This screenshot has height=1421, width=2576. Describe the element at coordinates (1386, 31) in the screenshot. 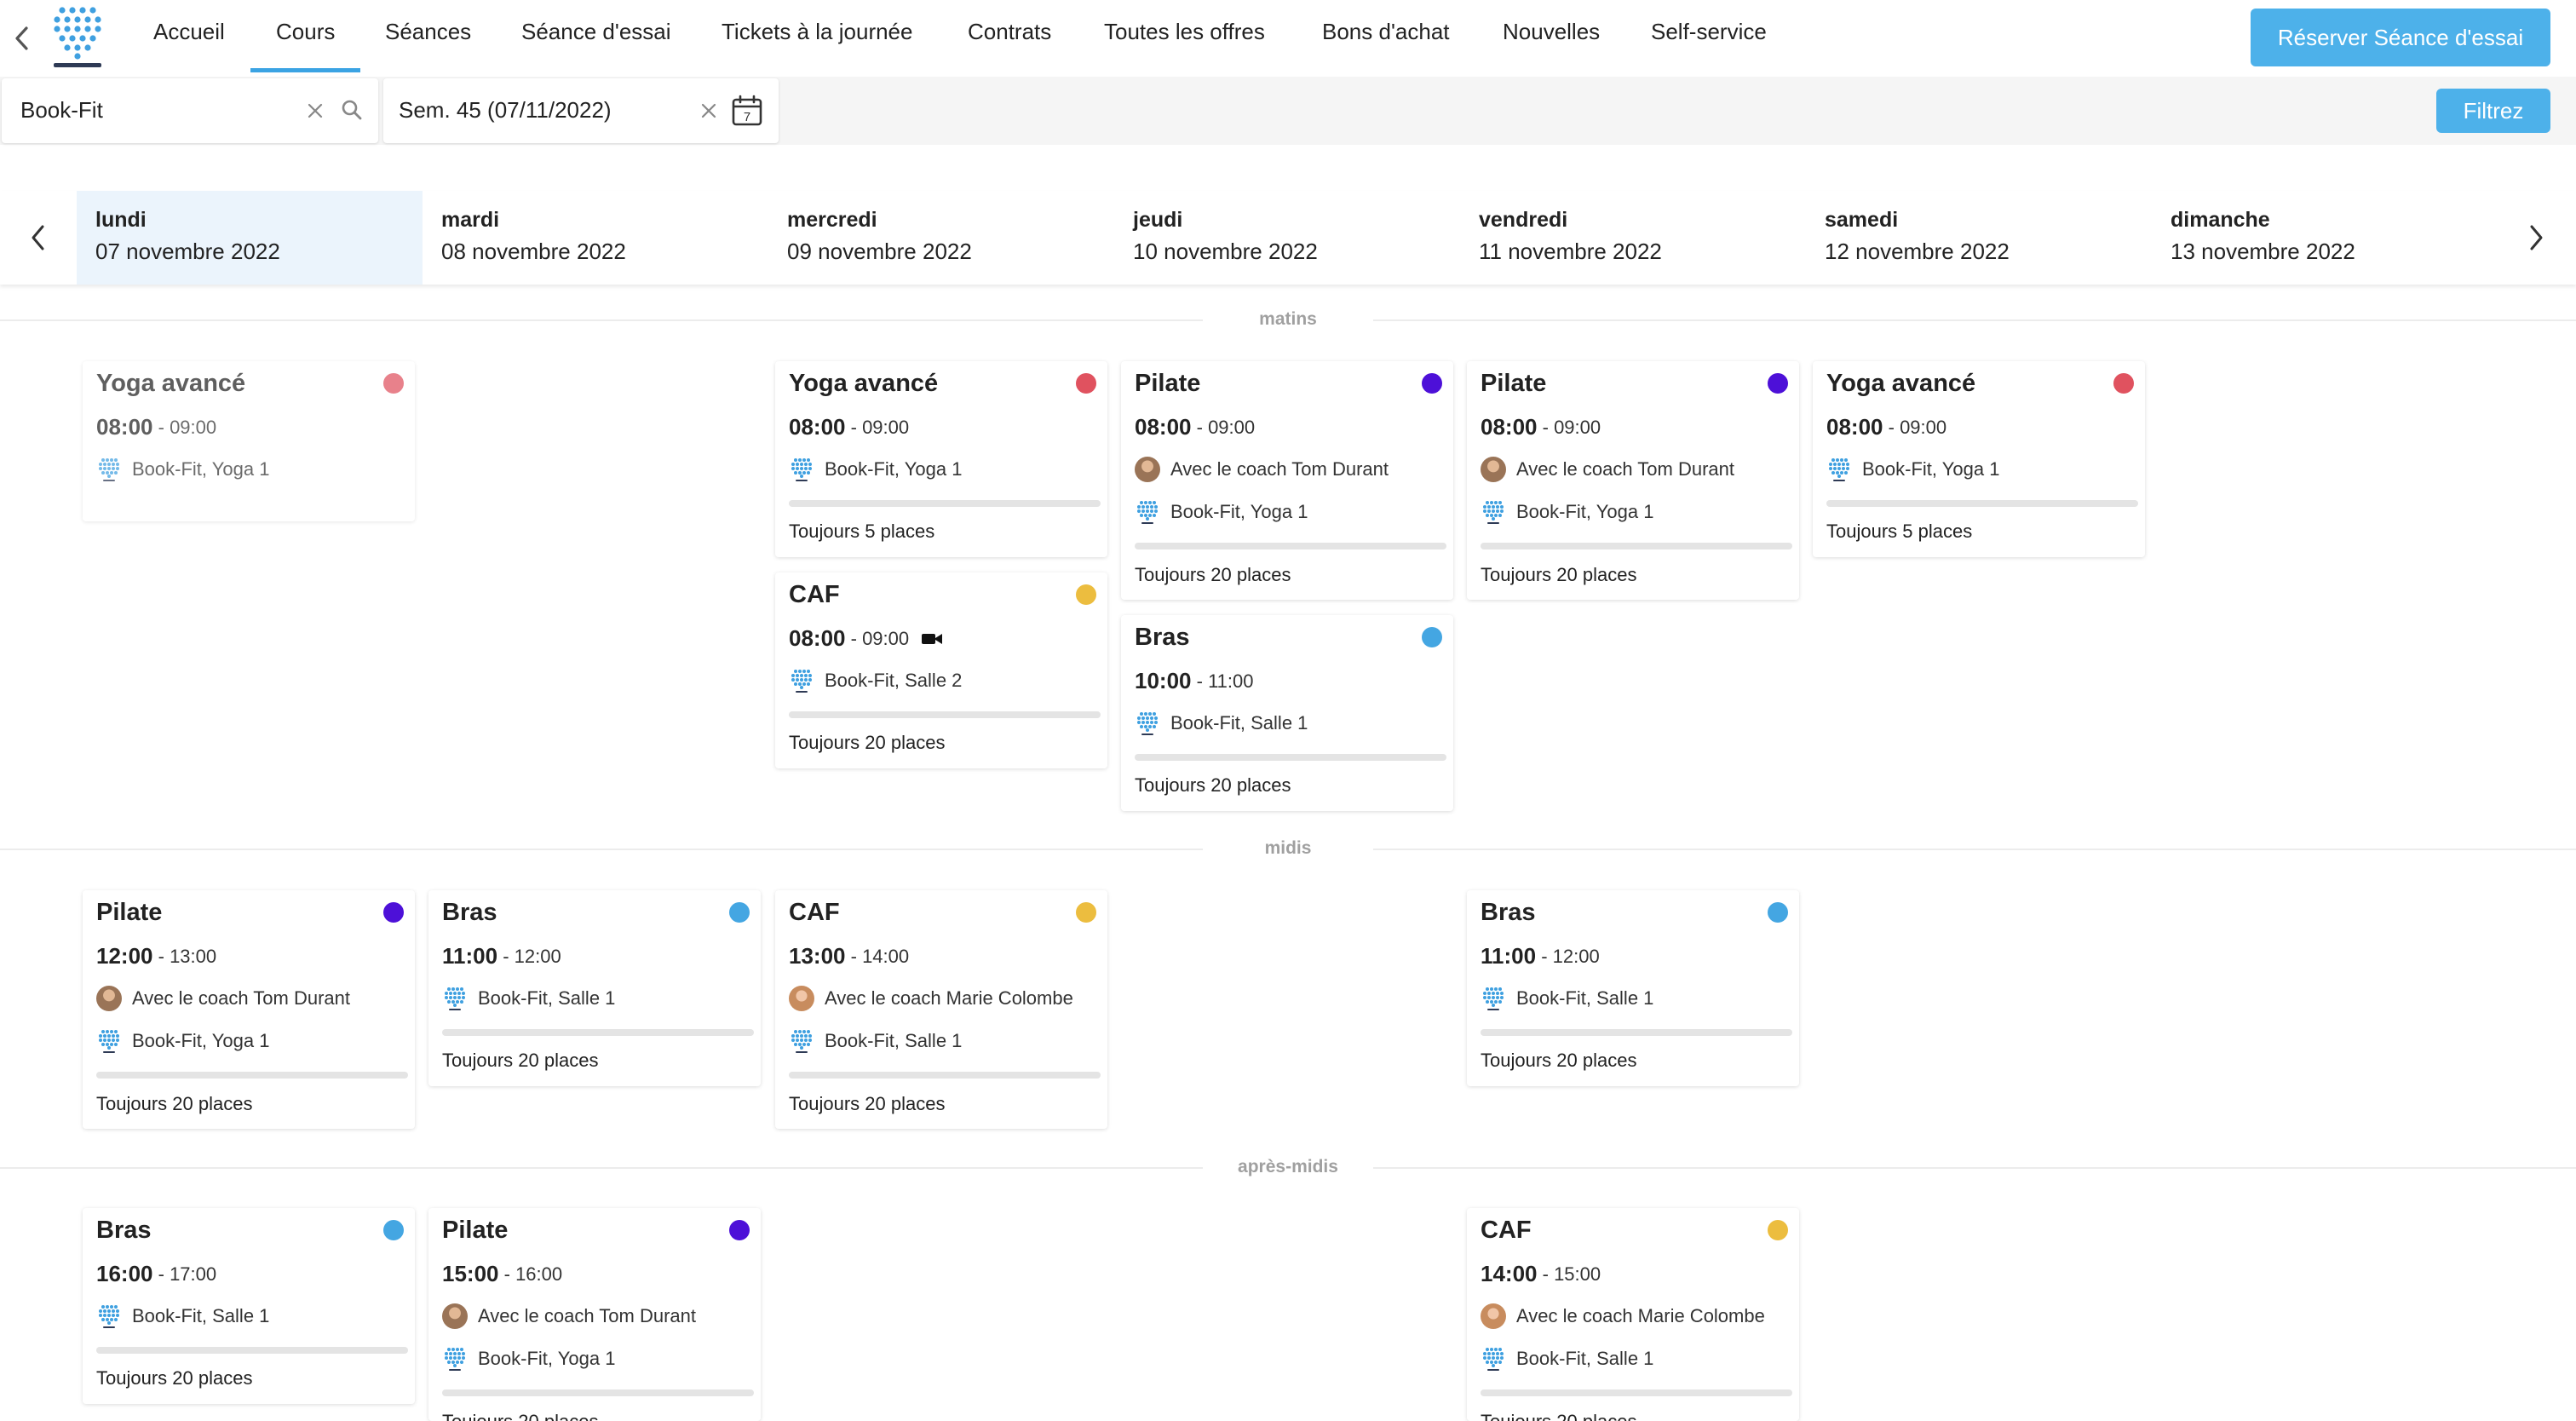

I see `nav-item-bons-achat: Bons d'achat` at that location.